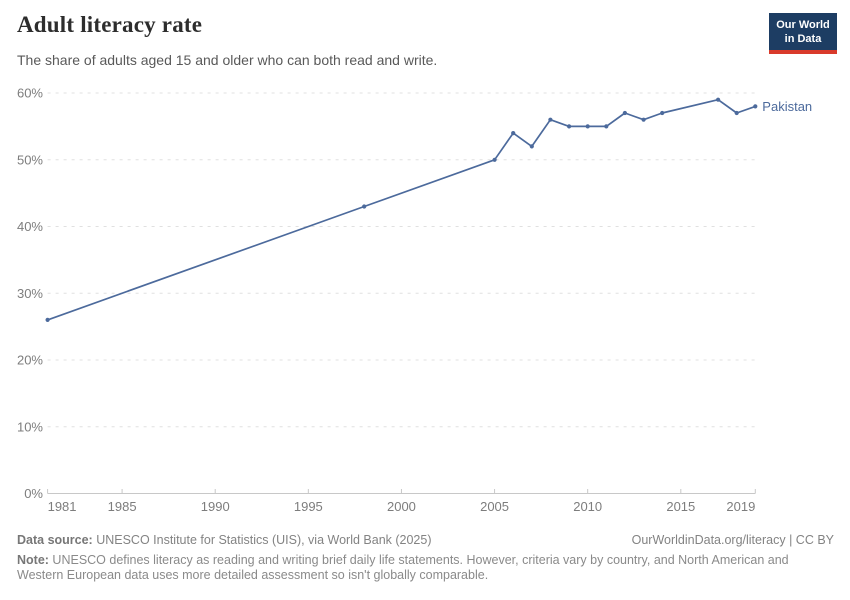 Image resolution: width=850 pixels, height=600 pixels. What do you see at coordinates (550, 119) in the screenshot?
I see `data-point-2008` at bounding box center [550, 119].